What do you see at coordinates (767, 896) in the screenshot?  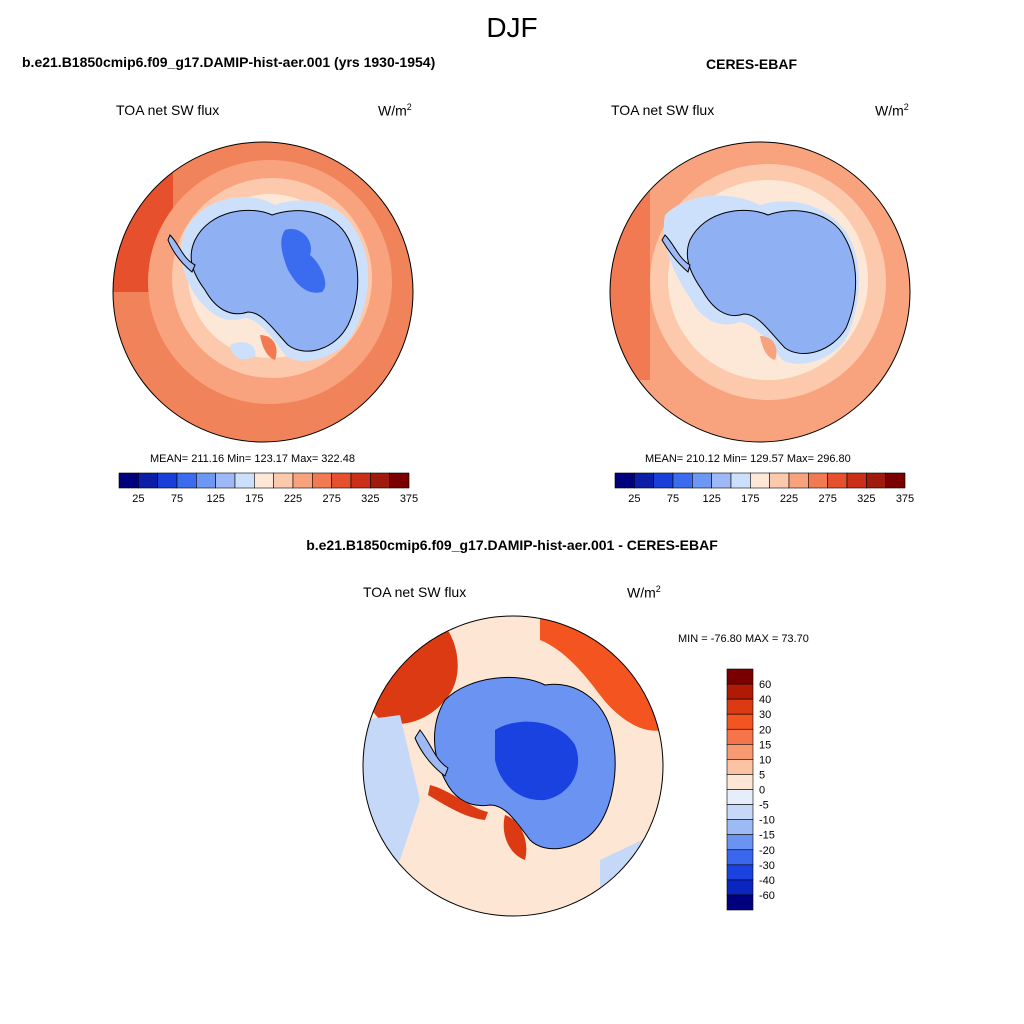 I see `diff-colorbar-tick-label: -60` at bounding box center [767, 896].